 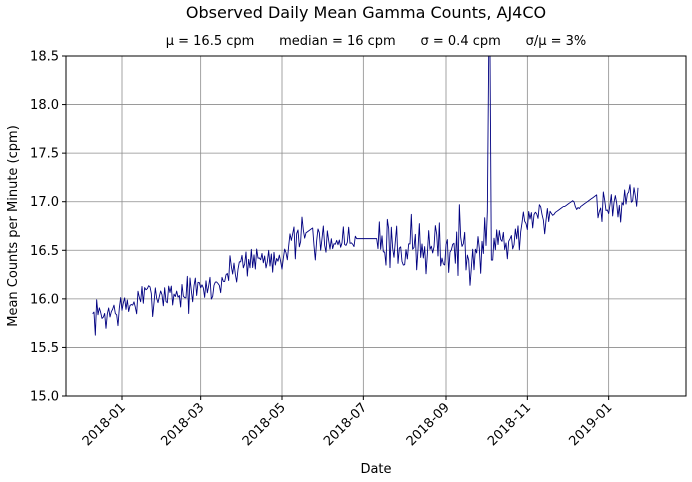 I want to click on y-tick-label: 17.5, so click(x=44, y=154).